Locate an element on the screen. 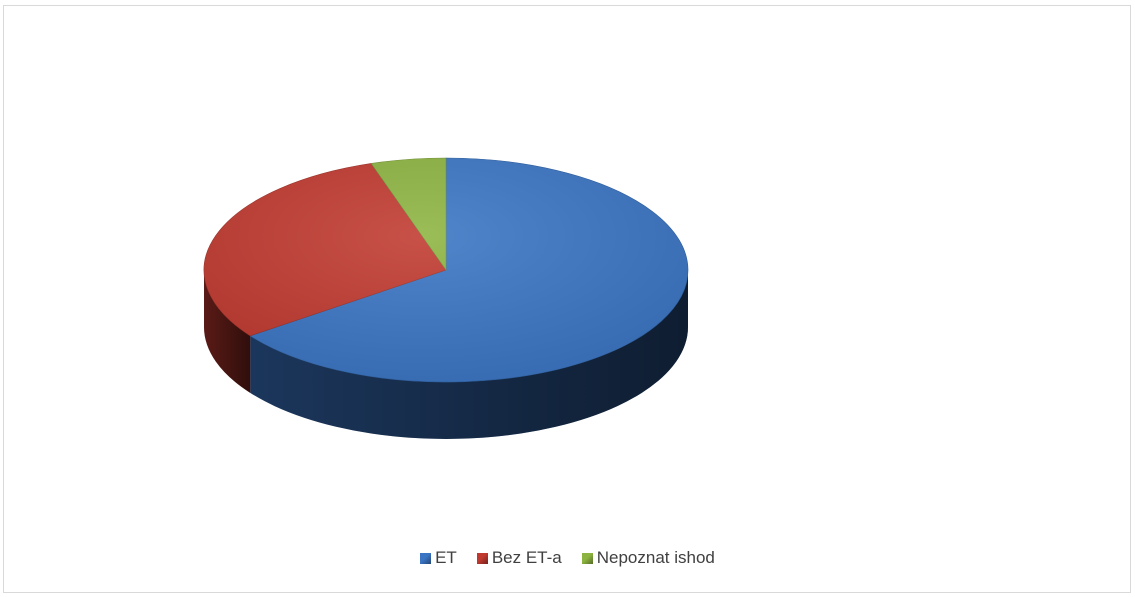  chart-legend: ET Bez ET-a Nepoznat ishod is located at coordinates (567, 558).